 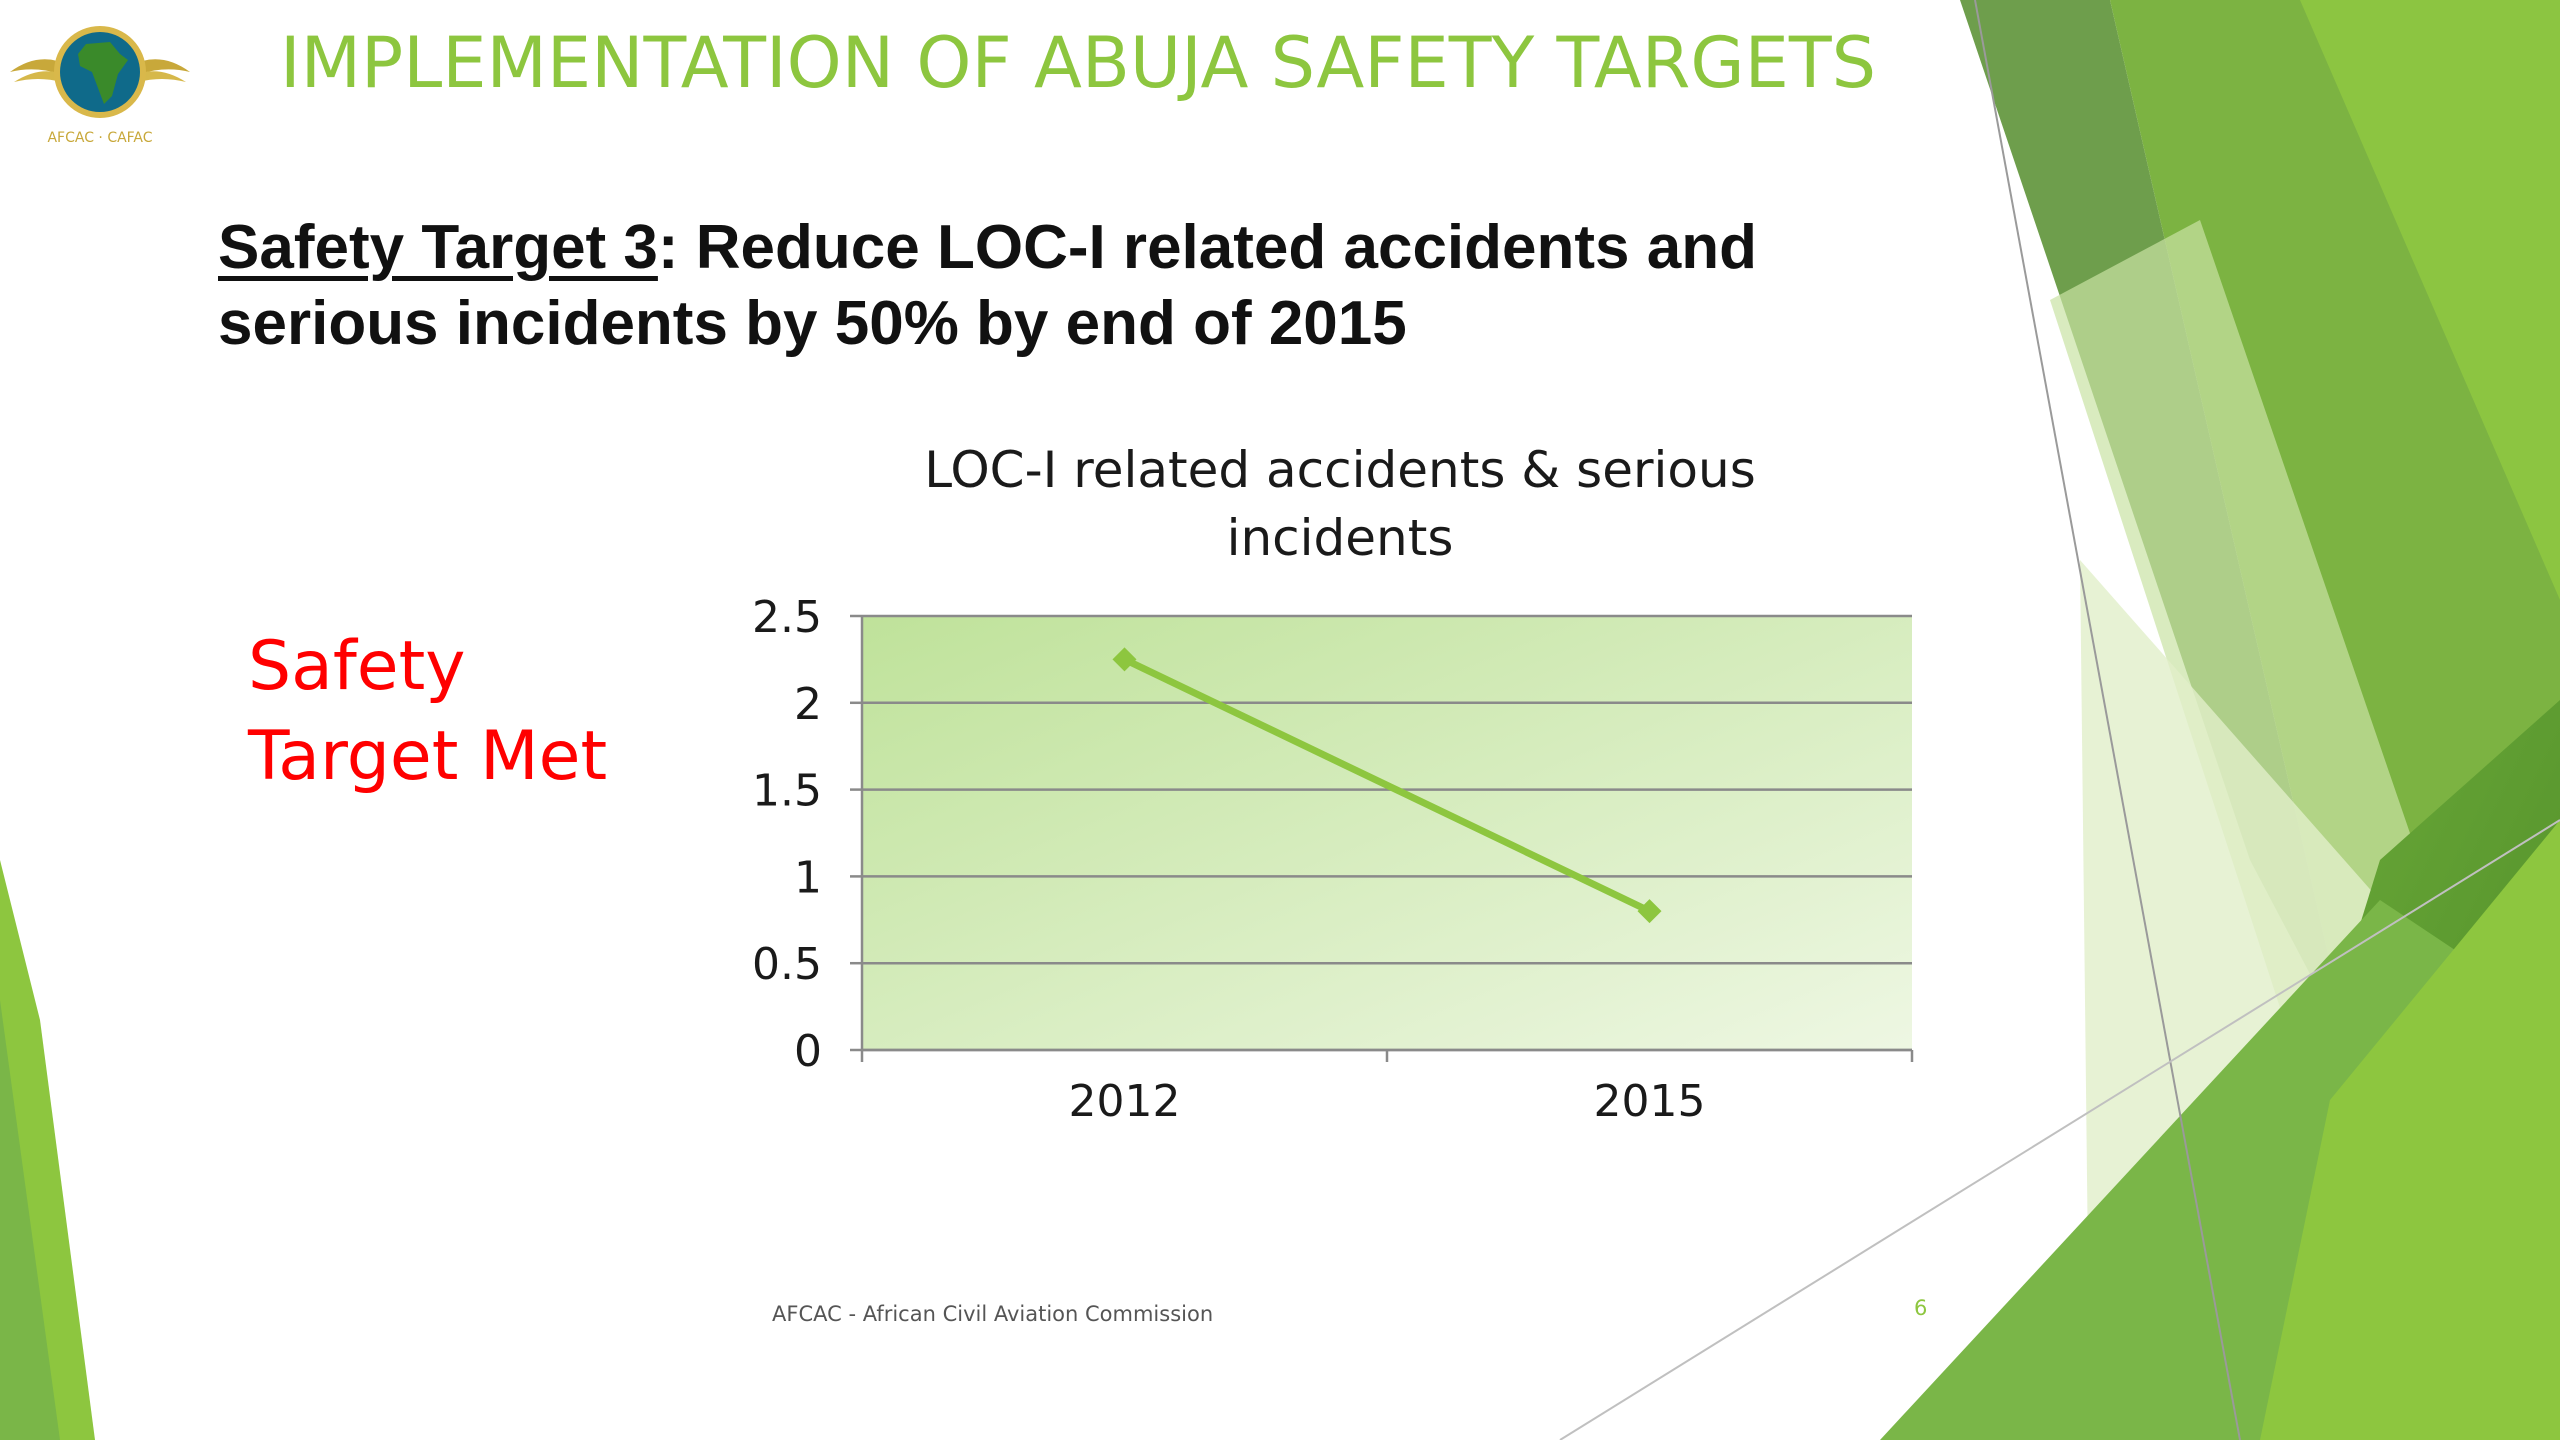 I want to click on y-tick-labels: 0 0.5 1 1.5 2 2.5, so click(x=787, y=834).